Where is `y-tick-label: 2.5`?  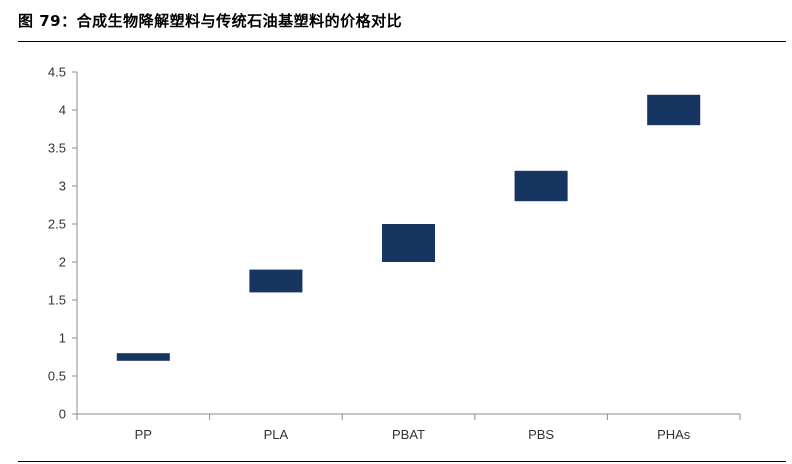
y-tick-label: 2.5 is located at coordinates (57, 224).